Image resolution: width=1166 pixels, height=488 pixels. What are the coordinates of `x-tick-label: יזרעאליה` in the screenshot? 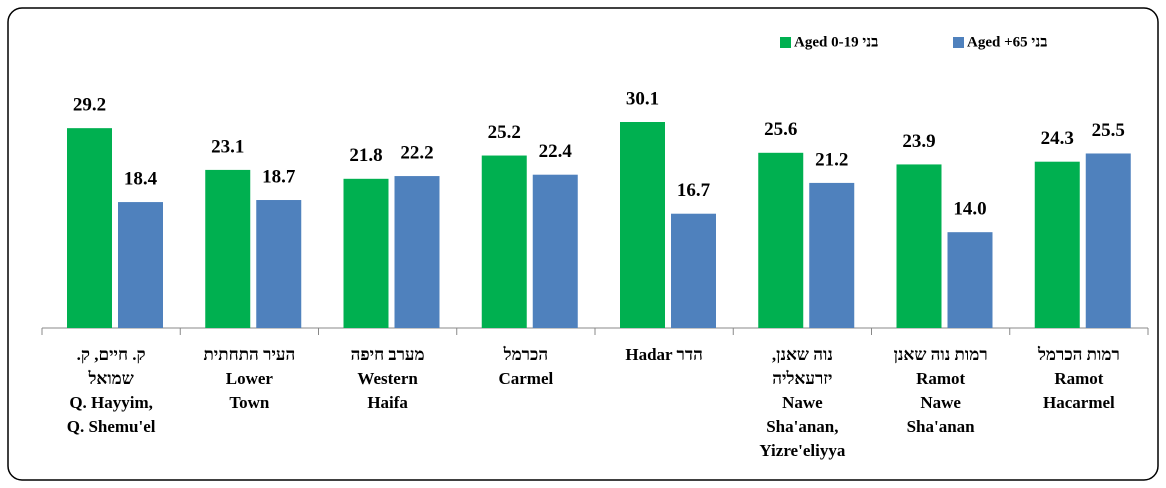 It's located at (802, 378).